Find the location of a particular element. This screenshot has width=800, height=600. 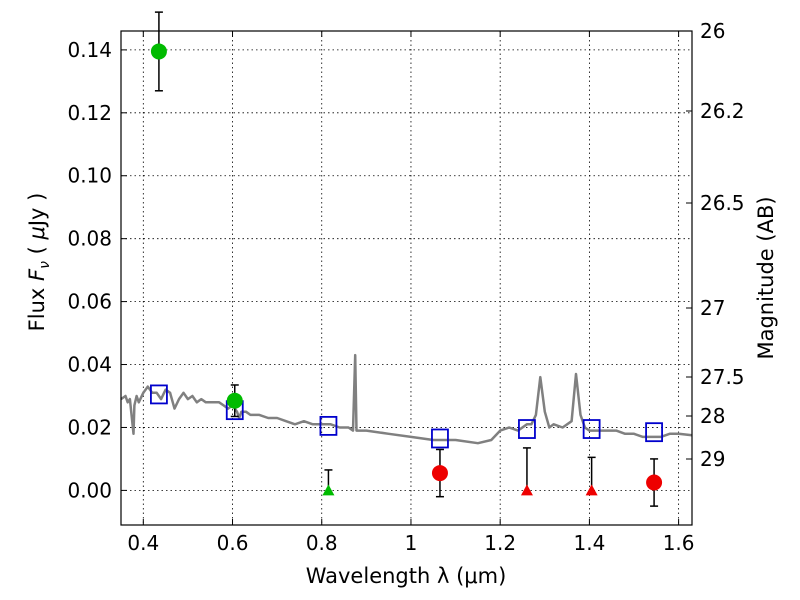

y2-tick-label: 27 is located at coordinates (712, 308).